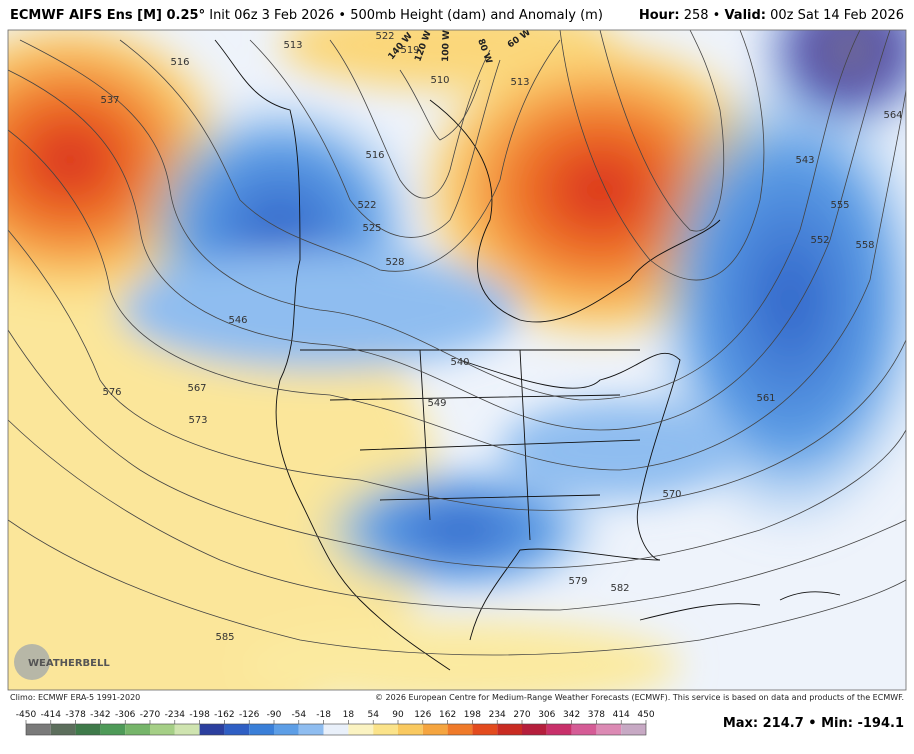  I want to click on colorbar-label: 198, so click(472, 715).